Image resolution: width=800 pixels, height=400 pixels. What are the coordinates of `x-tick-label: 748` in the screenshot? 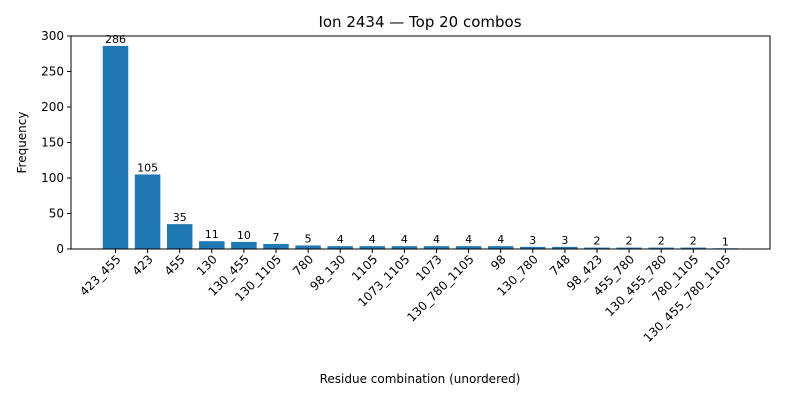 It's located at (560, 265).